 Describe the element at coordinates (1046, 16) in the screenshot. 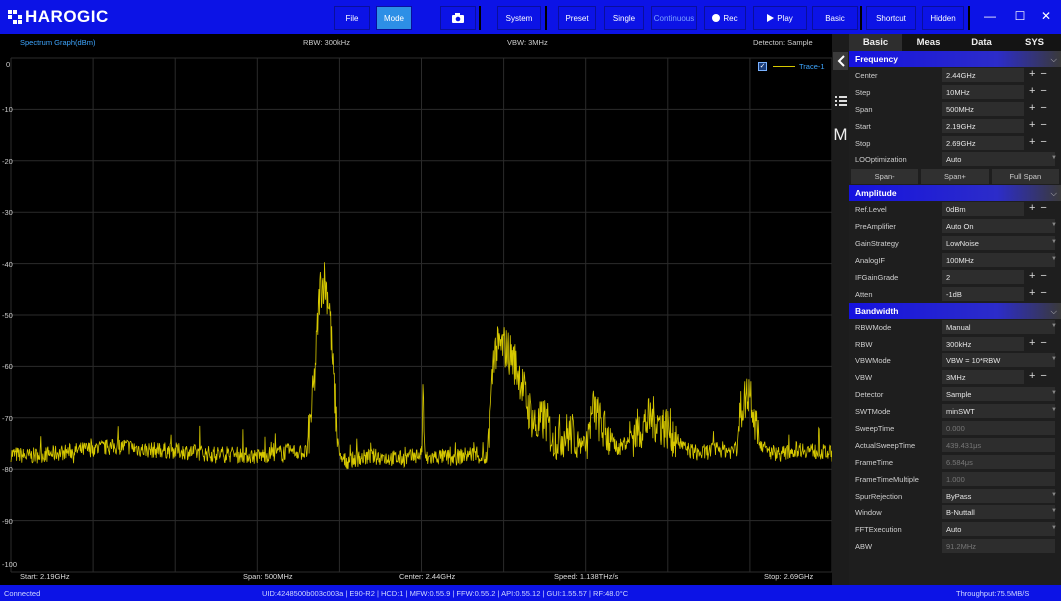

I see `close-icon: ✕` at that location.